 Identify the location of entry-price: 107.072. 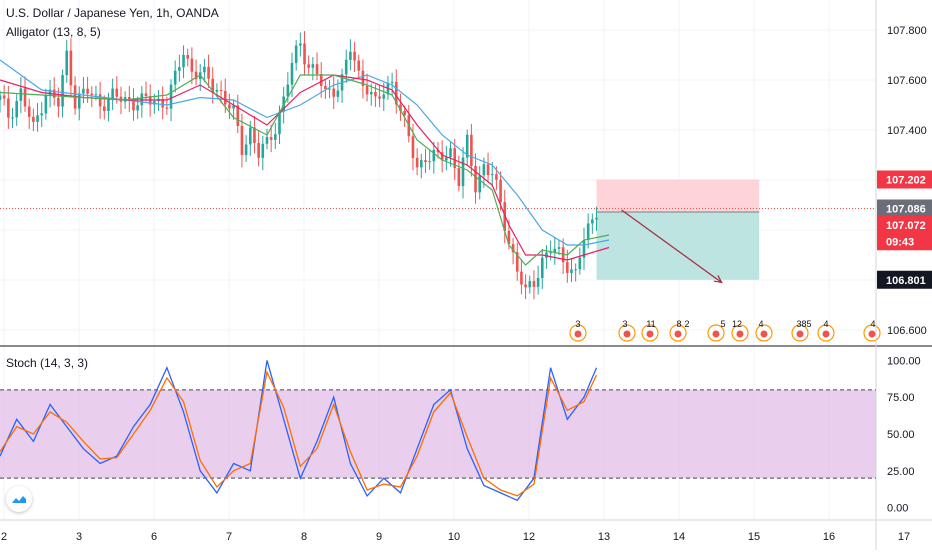
(906, 226).